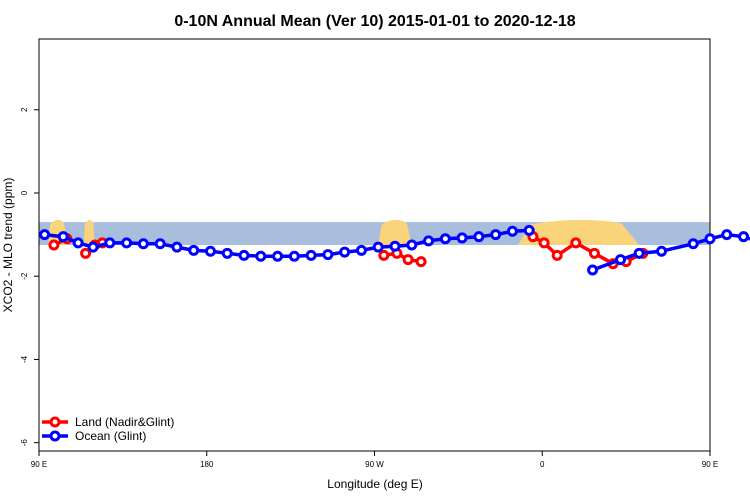 Image resolution: width=750 pixels, height=500 pixels. Describe the element at coordinates (24, 443) in the screenshot. I see `y-tick-label-4: -6` at that location.